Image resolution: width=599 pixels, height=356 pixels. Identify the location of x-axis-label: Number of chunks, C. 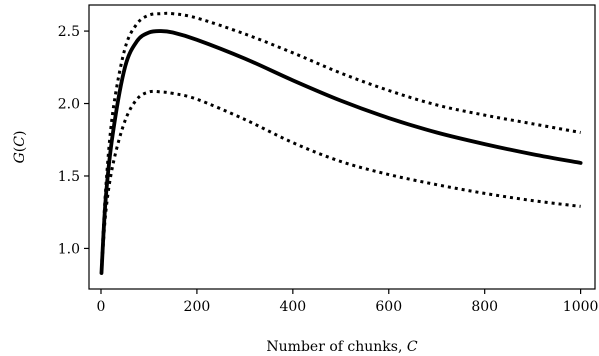
(341, 347).